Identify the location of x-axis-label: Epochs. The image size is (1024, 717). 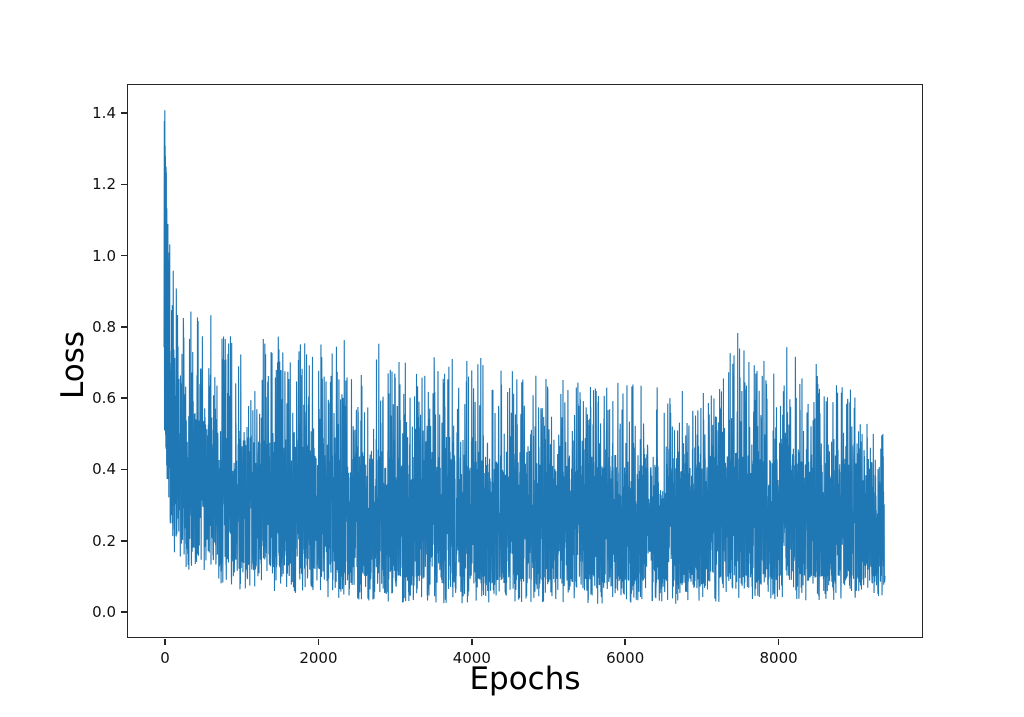
(525, 679).